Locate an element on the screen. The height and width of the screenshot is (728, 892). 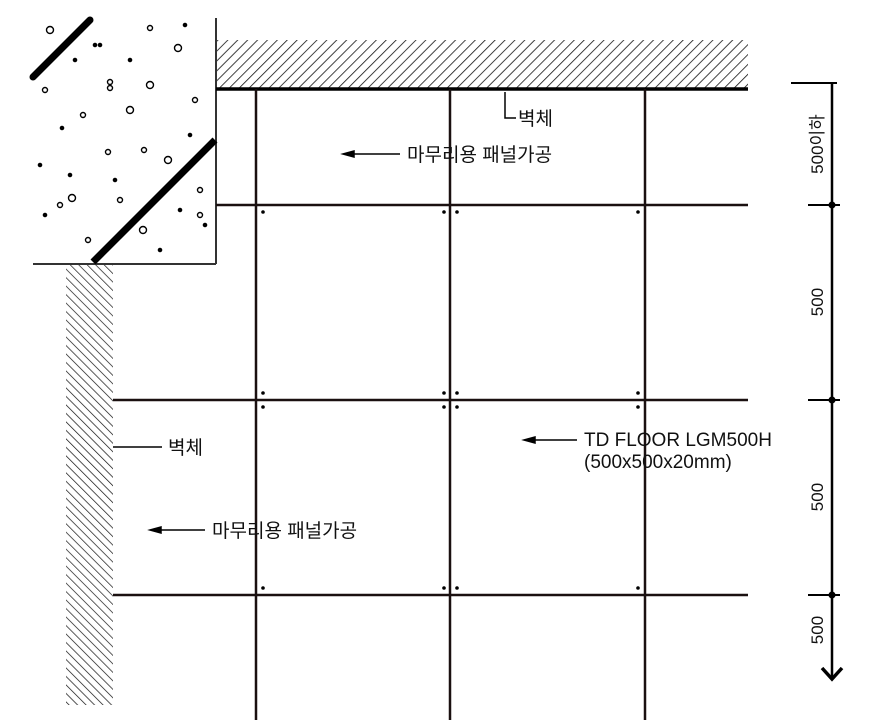
wall-label-left: 벽체 is located at coordinates (185, 448).